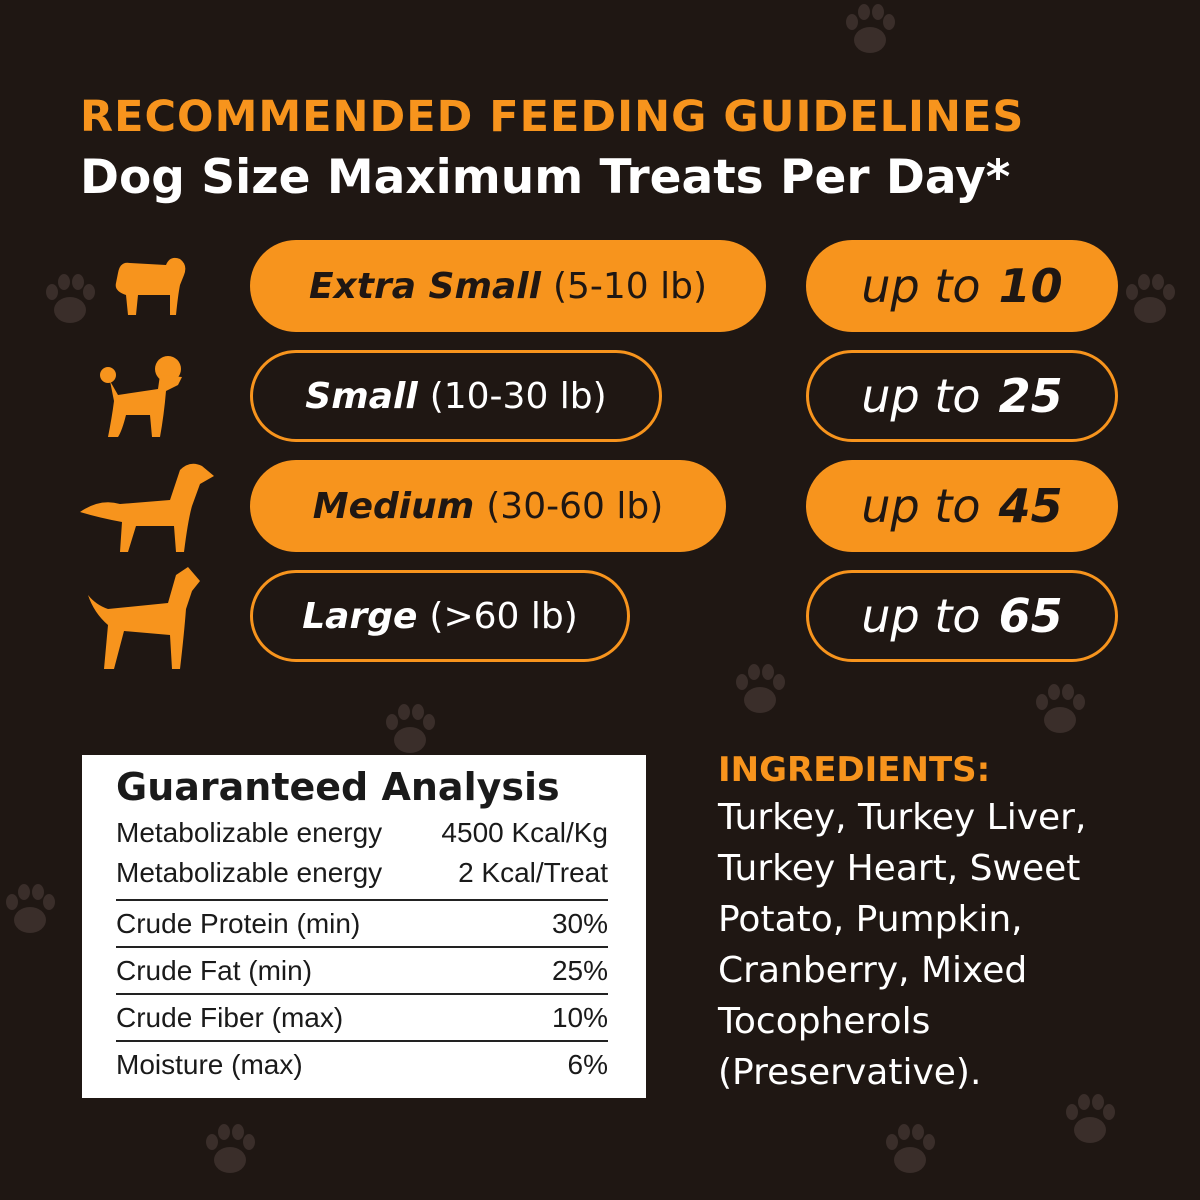 This screenshot has height=1200, width=1200. I want to click on analysis-title: Guaranteed Analysis, so click(338, 787).